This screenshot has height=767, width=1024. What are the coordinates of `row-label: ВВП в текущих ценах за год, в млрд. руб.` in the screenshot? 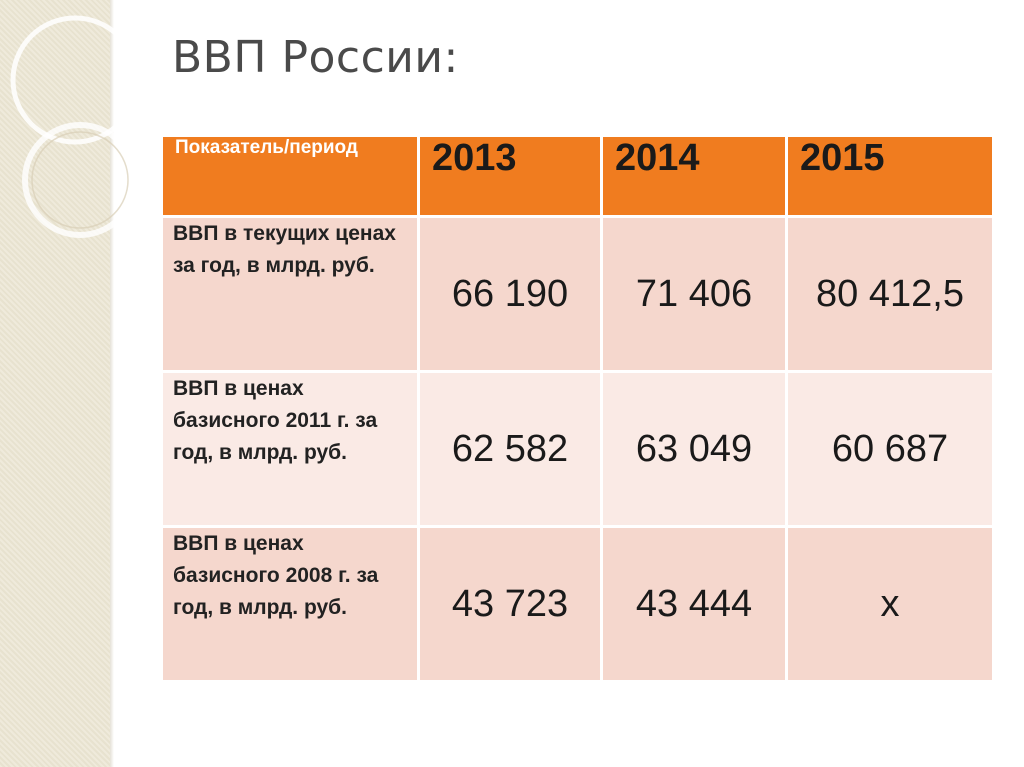 It's located at (290, 294).